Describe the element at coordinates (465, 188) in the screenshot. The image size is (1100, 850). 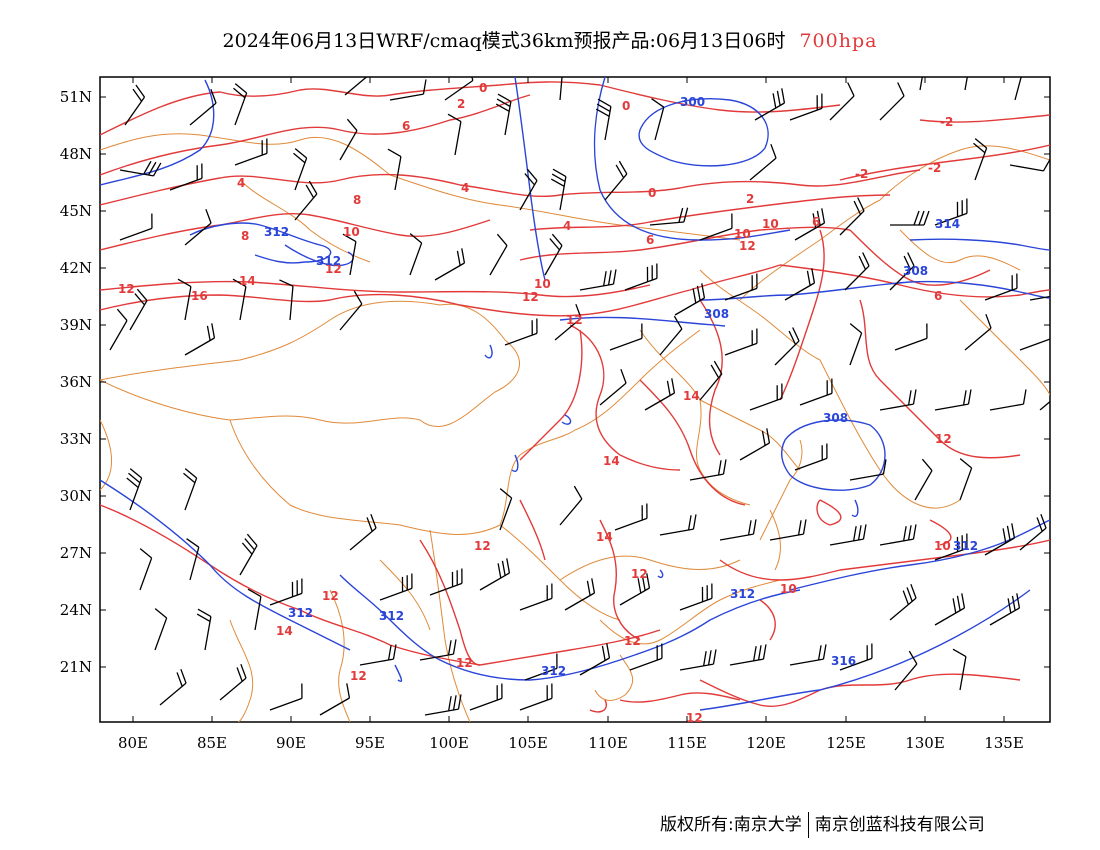
I see `temp-label: 4` at that location.